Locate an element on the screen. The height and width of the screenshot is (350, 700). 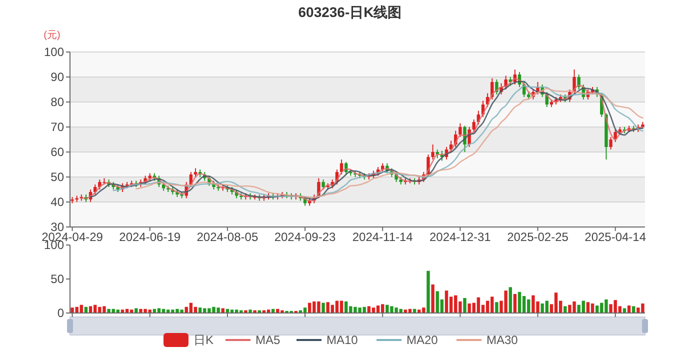
x-tick-label: 2025-02-25 is located at coordinates (538, 237).